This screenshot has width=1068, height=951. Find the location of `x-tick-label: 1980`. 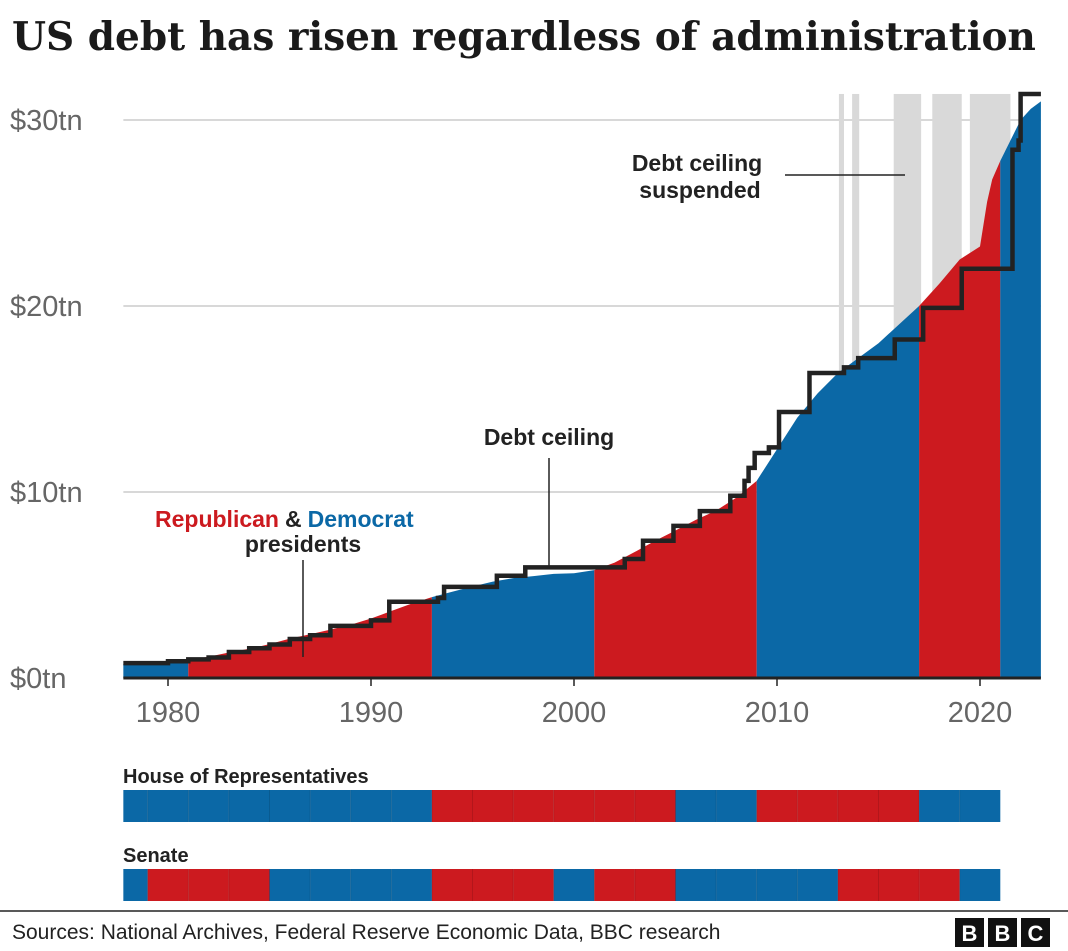

x-tick-label: 1980 is located at coordinates (168, 713).